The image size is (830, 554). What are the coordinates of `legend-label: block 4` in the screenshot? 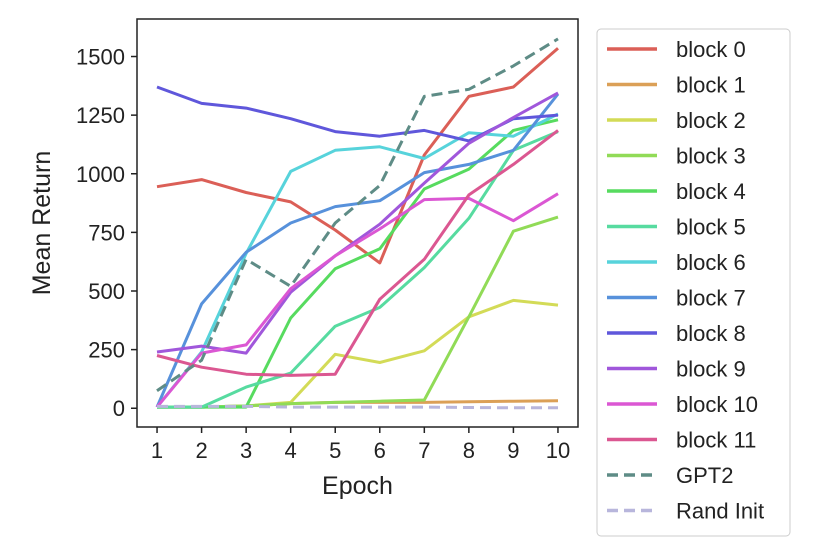 It's located at (711, 191).